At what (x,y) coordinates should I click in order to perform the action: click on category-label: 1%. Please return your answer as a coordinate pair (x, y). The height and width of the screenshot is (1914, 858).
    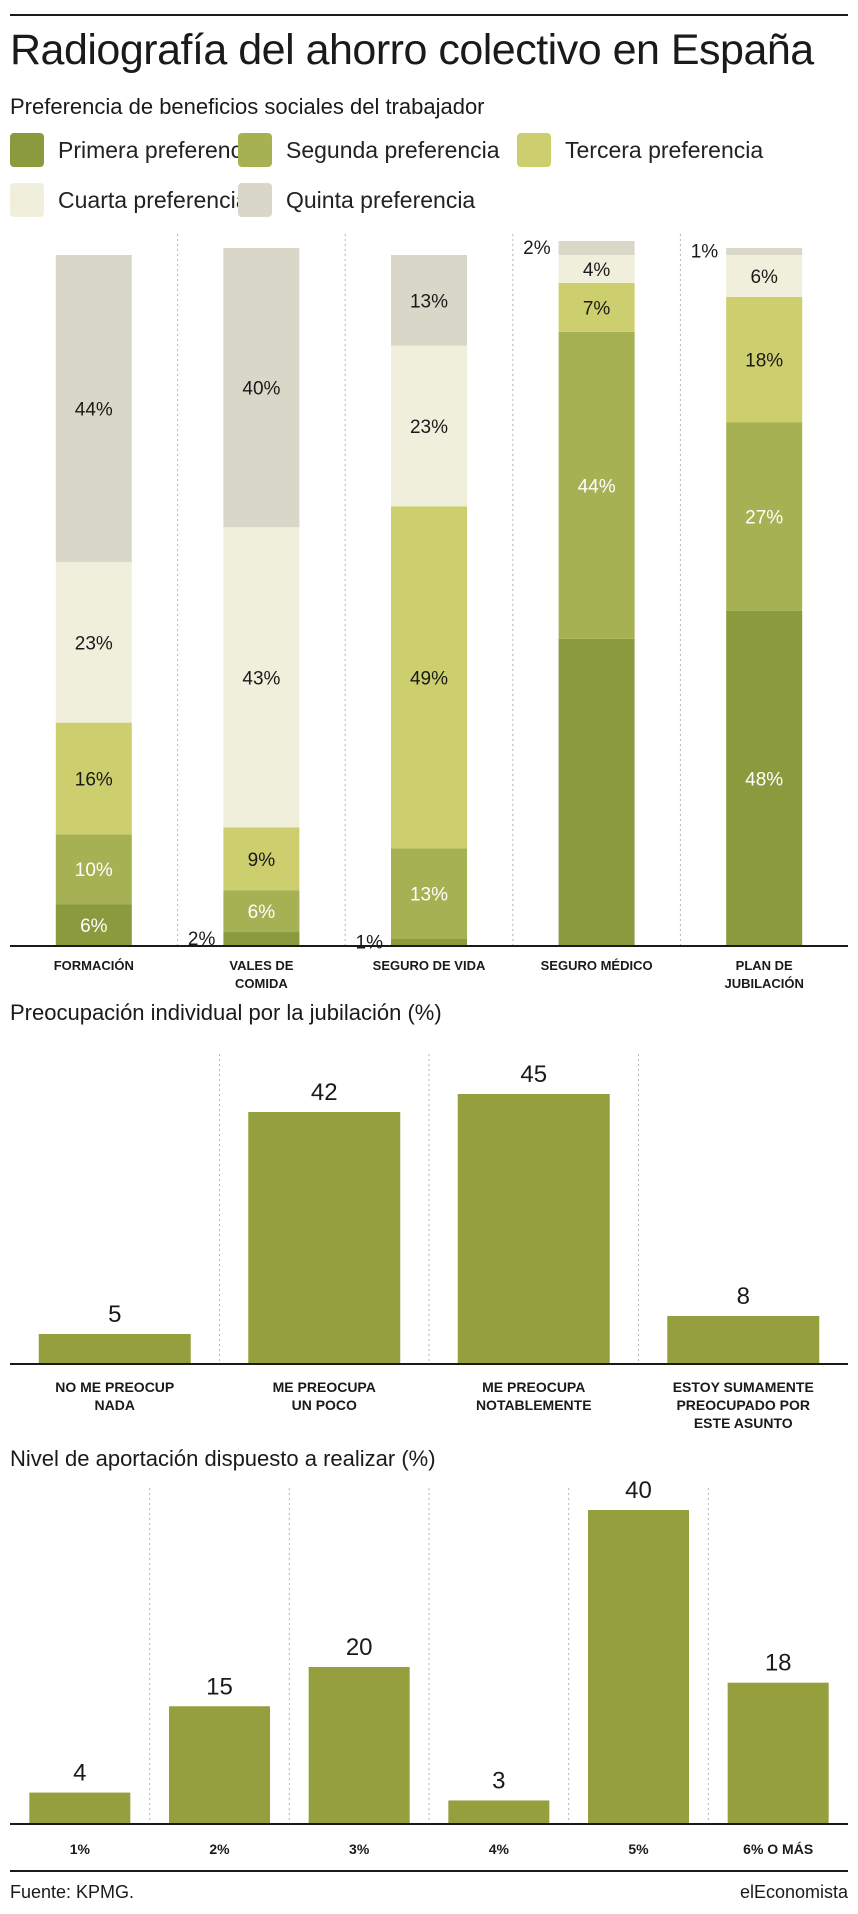
    Looking at the image, I should click on (80, 1849).